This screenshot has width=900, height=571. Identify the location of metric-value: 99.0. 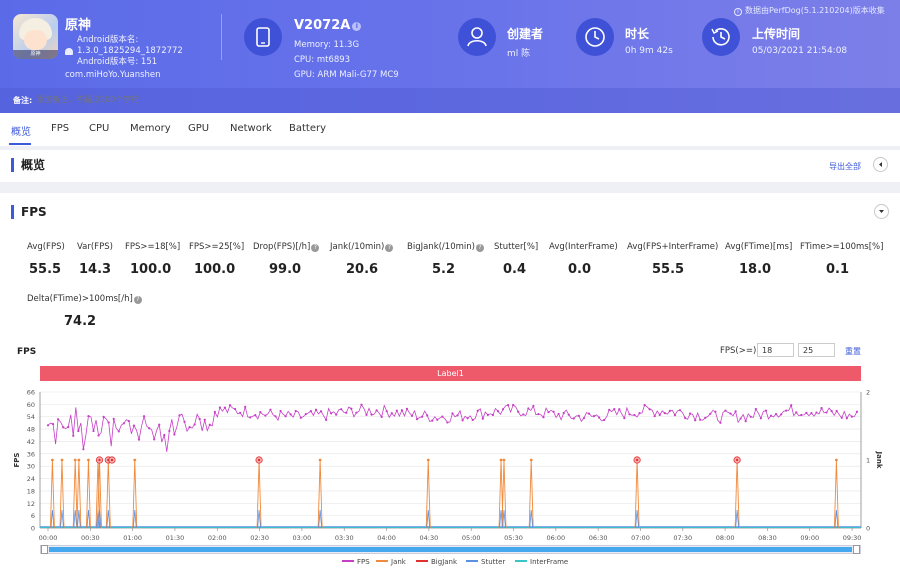
(285, 269).